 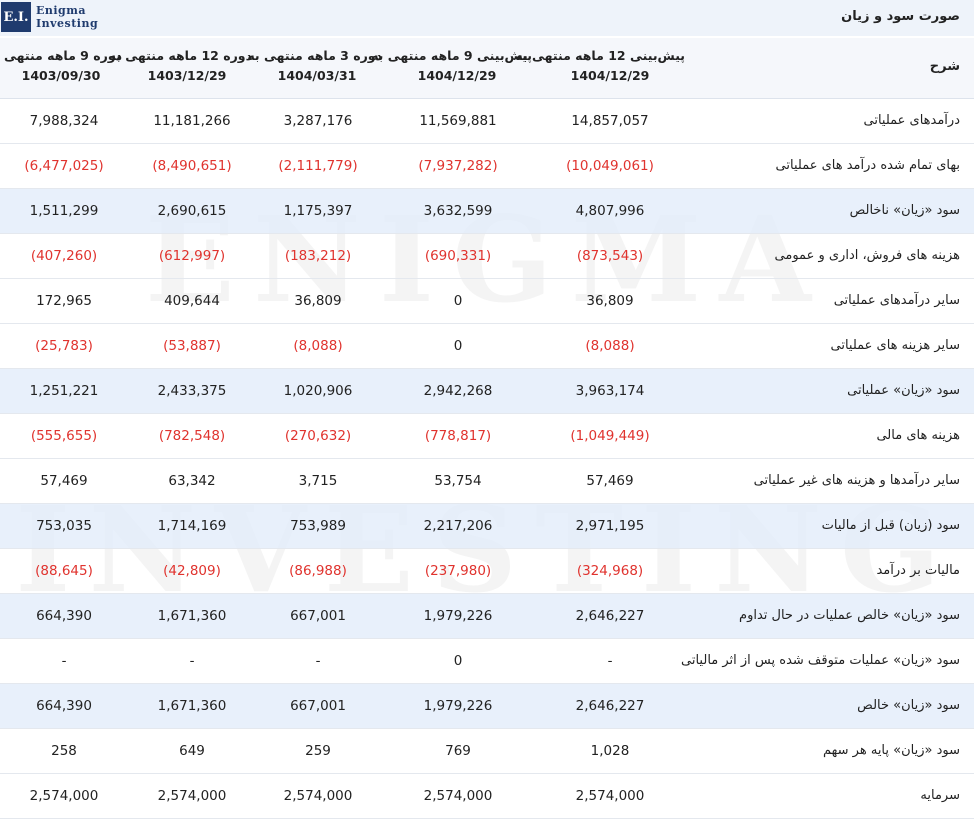 I want to click on row-label: سود «زیان» پایه هر سهم, so click(x=891, y=750).